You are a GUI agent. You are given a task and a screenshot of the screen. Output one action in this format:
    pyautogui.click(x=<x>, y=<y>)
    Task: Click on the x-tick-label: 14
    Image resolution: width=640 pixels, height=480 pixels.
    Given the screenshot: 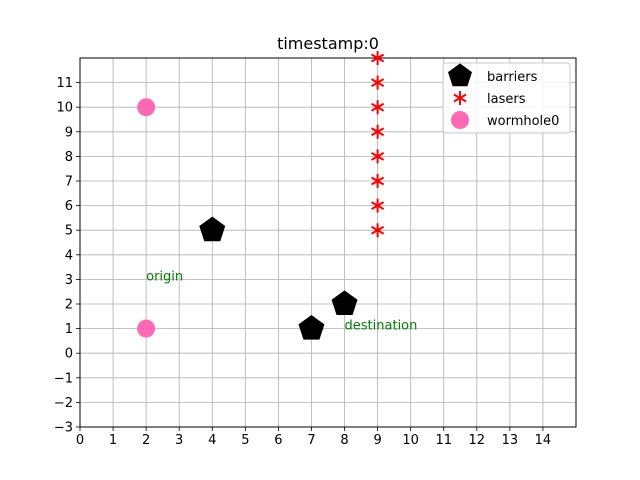 What is the action you would take?
    pyautogui.click(x=543, y=440)
    